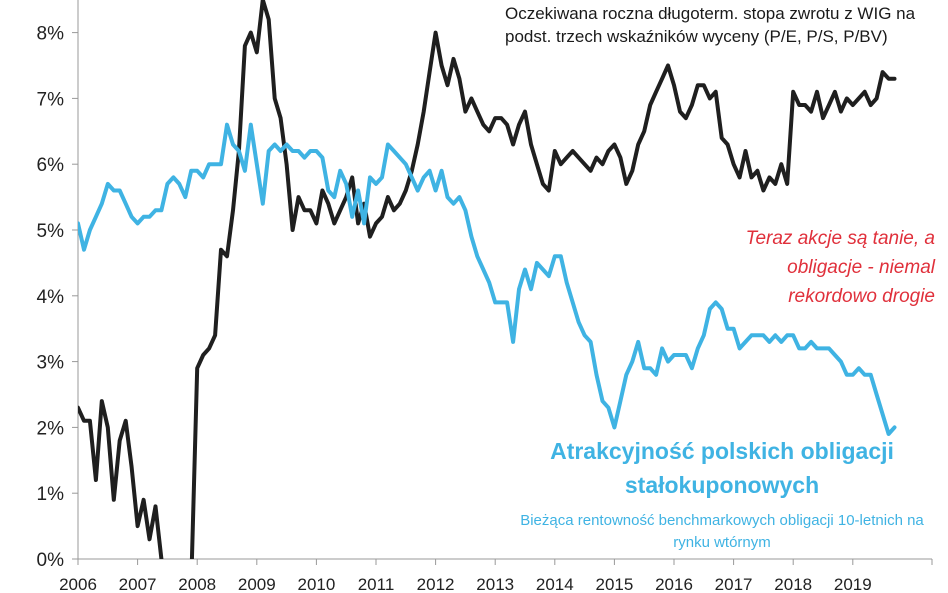  What do you see at coordinates (555, 584) in the screenshot?
I see `x-tick-label: 2014` at bounding box center [555, 584].